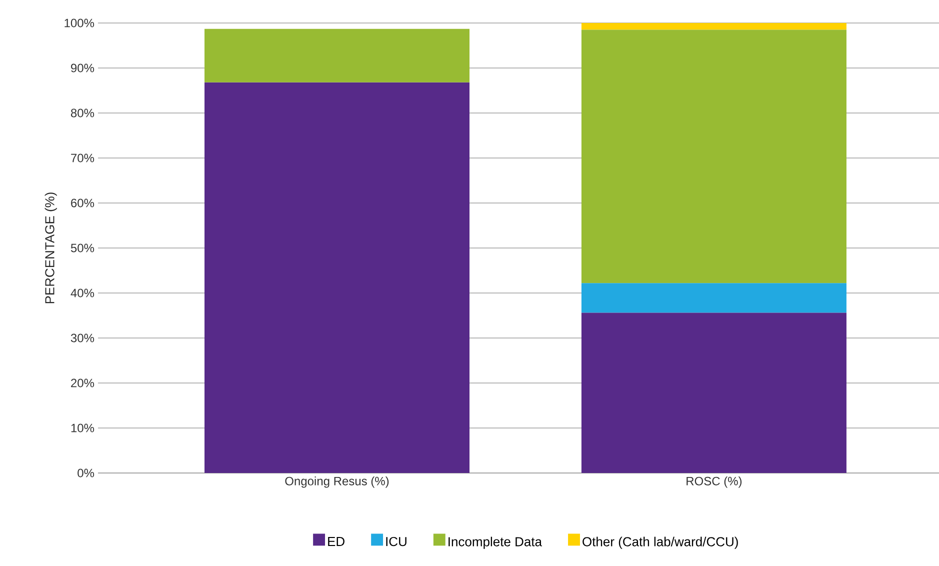 The width and height of the screenshot is (939, 566). I want to click on y-tick-label: 0%, so click(86, 473).